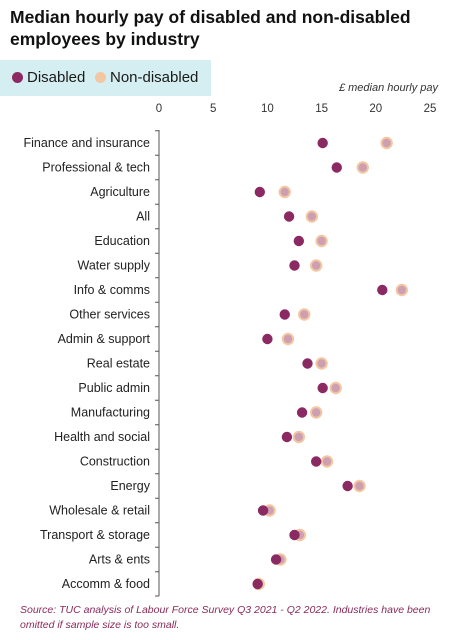 This screenshot has width=452, height=640. I want to click on x-tick-label: 5, so click(213, 109).